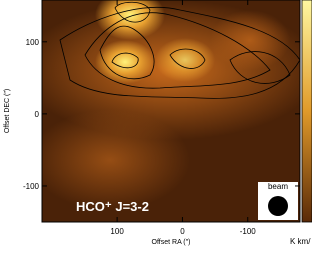 The image size is (320, 255). What do you see at coordinates (7, 111) in the screenshot?
I see `y-axis-label: Offset DEC (″)` at bounding box center [7, 111].